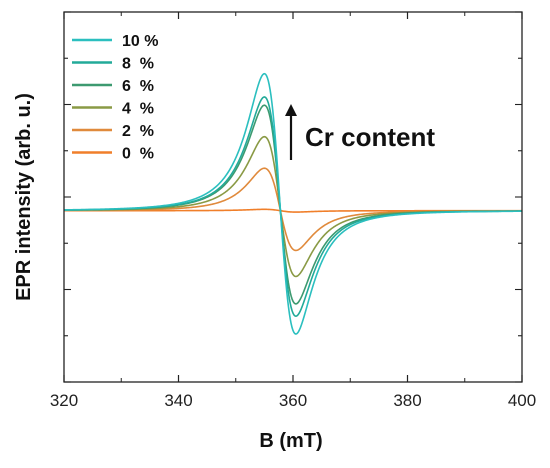  Describe the element at coordinates (370, 137) in the screenshot. I see `annotation-text: Cr content` at that location.